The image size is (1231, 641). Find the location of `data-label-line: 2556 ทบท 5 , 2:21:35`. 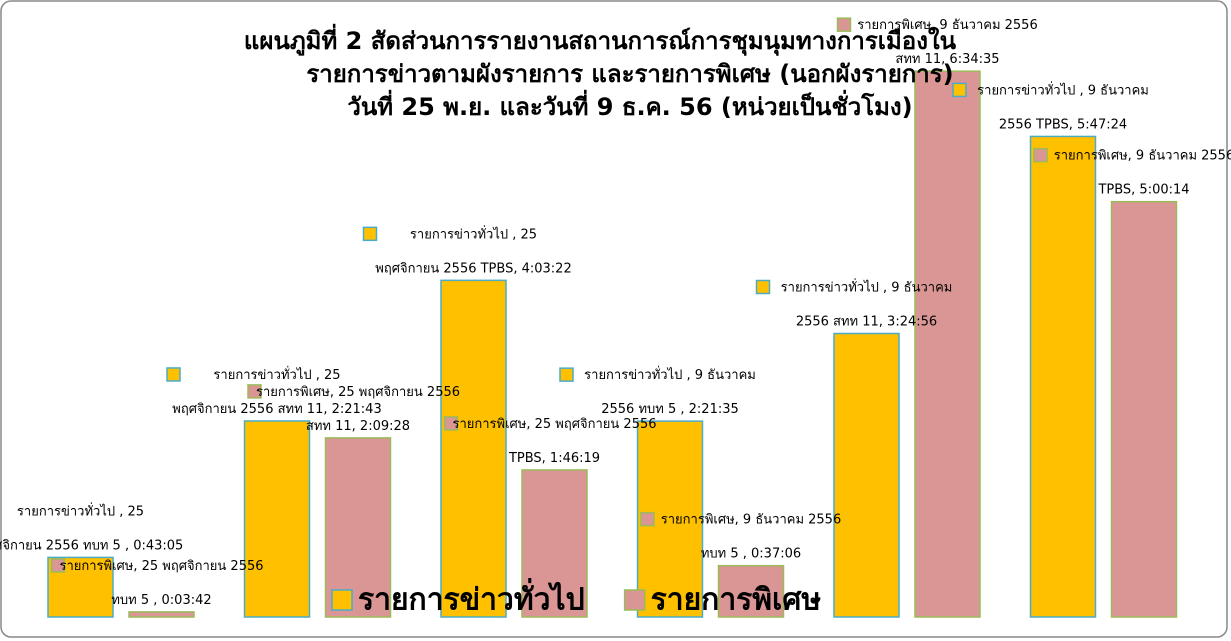

data-label-line: 2556 ทบท 5 , 2:21:35 is located at coordinates (670, 409).